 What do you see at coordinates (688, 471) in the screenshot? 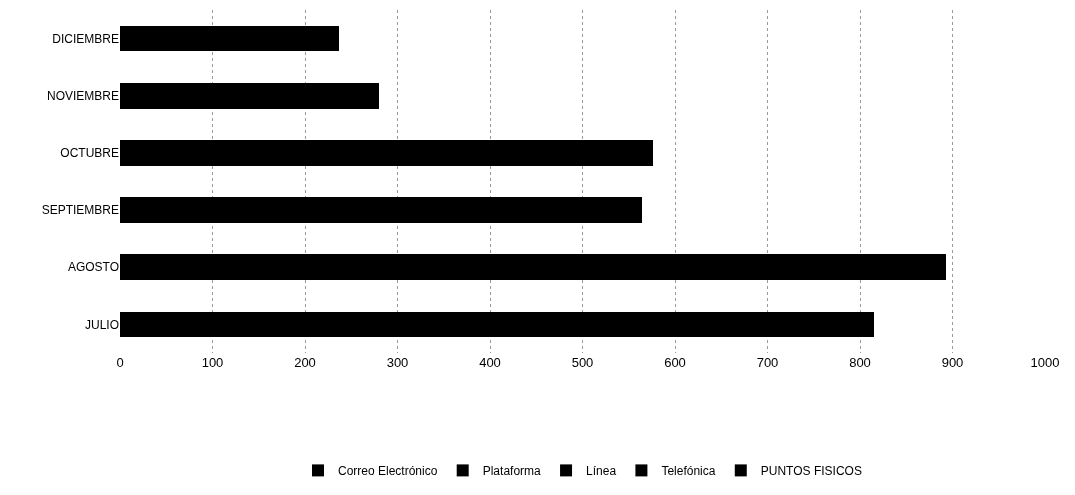
I see `legend-label: Telefónica` at bounding box center [688, 471].